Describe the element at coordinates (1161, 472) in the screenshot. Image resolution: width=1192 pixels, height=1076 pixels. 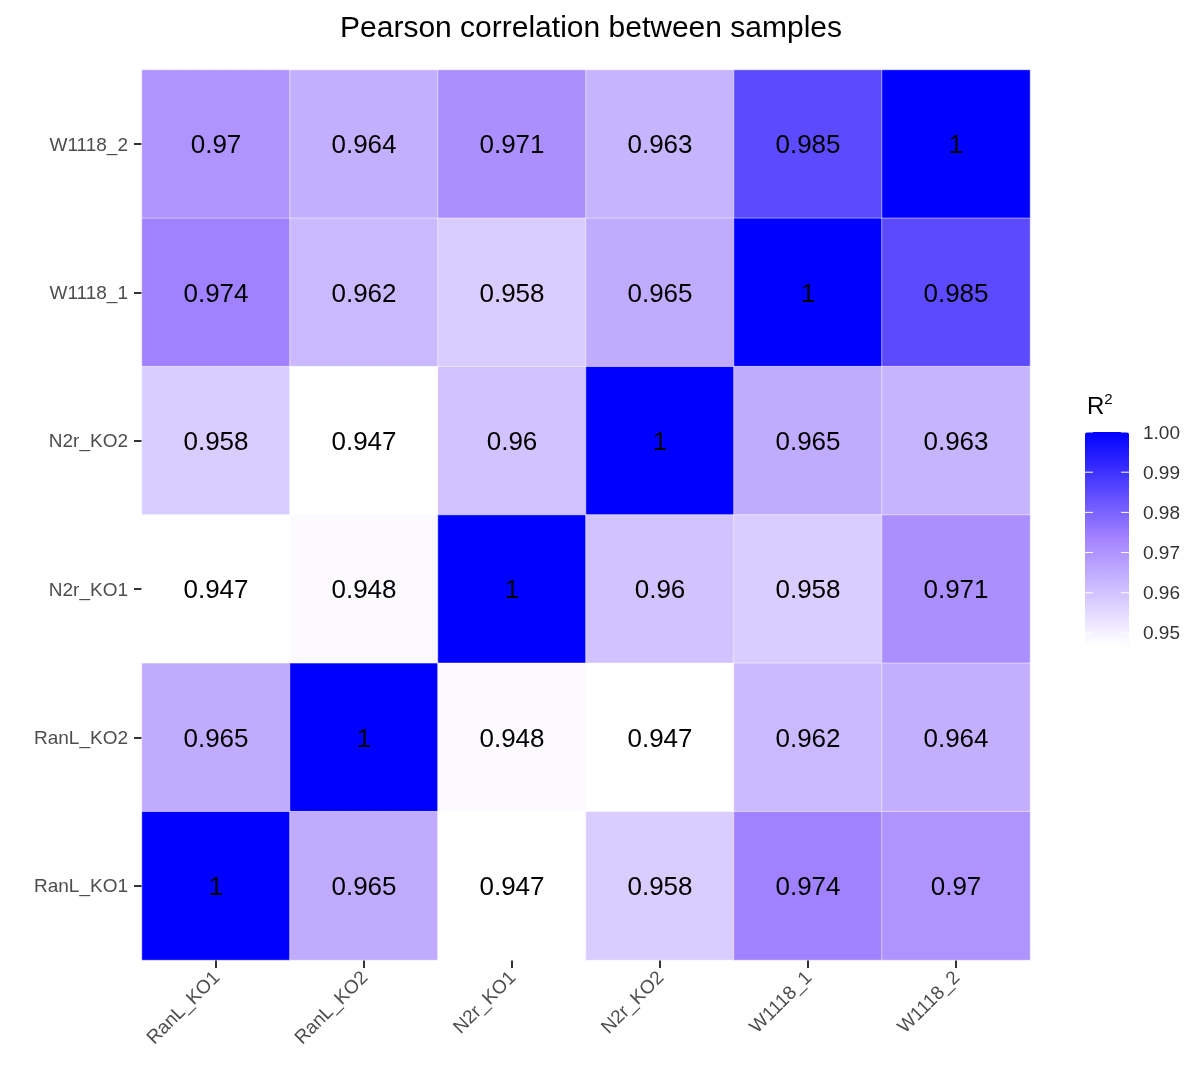
I see `color-bar-label: 0.99` at that location.